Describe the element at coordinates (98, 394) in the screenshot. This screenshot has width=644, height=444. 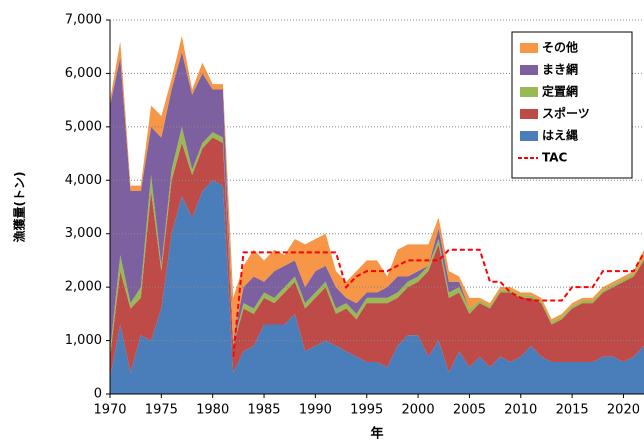
I see `y-tick-label: 0` at that location.